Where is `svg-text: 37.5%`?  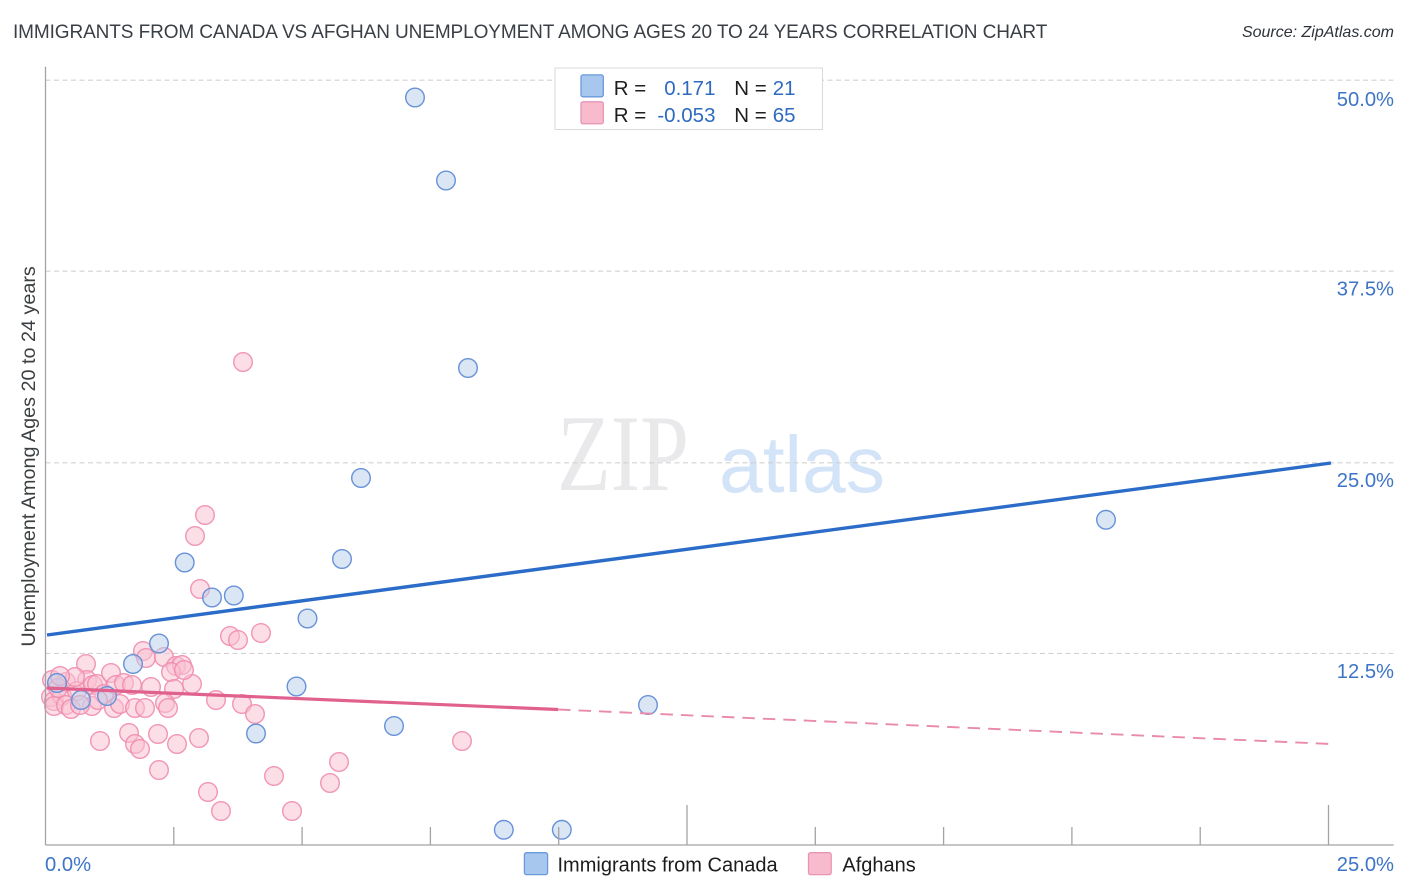 svg-text: 37.5% is located at coordinates (1365, 290).